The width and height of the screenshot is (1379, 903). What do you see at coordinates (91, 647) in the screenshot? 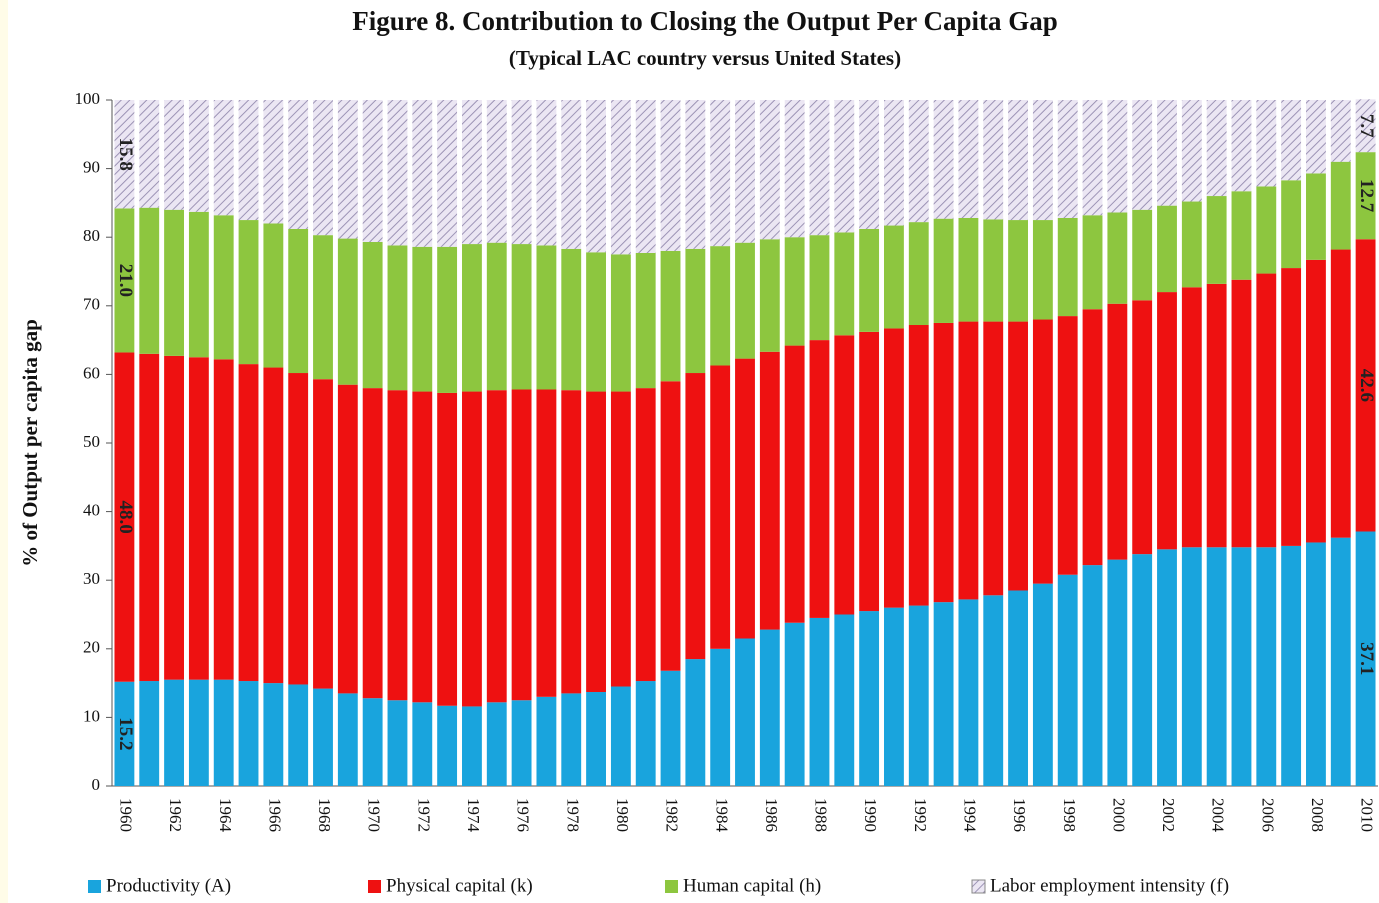
I see `y-tick-label: 20` at bounding box center [91, 647].